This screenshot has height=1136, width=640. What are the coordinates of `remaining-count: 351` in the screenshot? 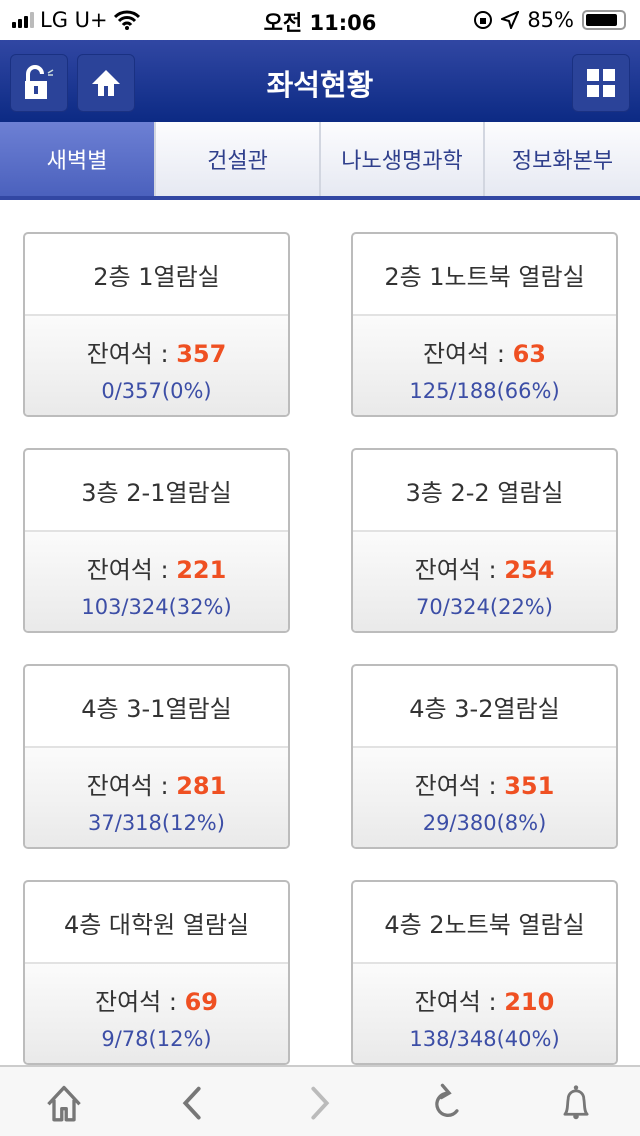 It's located at (529, 786).